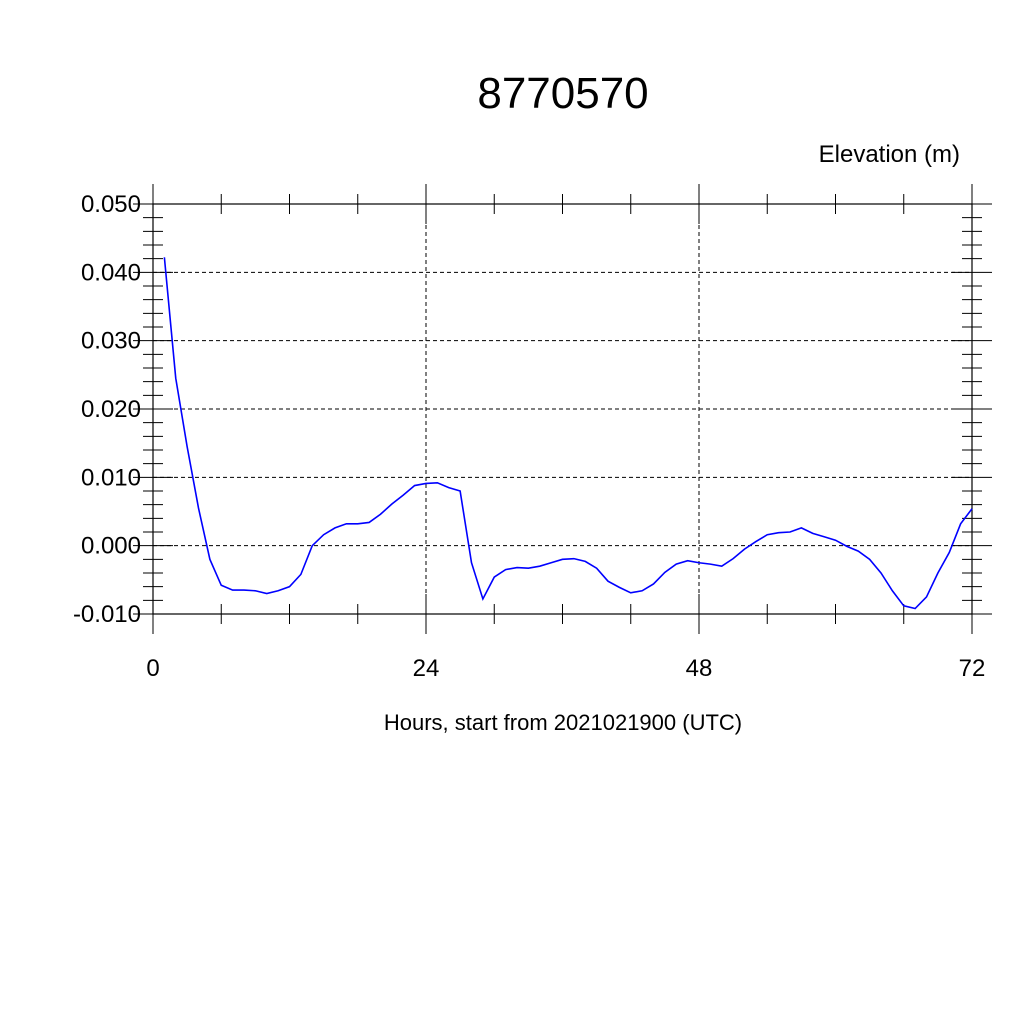 This screenshot has width=1024, height=1024. I want to click on y-tick-label: 0.010, so click(111, 477).